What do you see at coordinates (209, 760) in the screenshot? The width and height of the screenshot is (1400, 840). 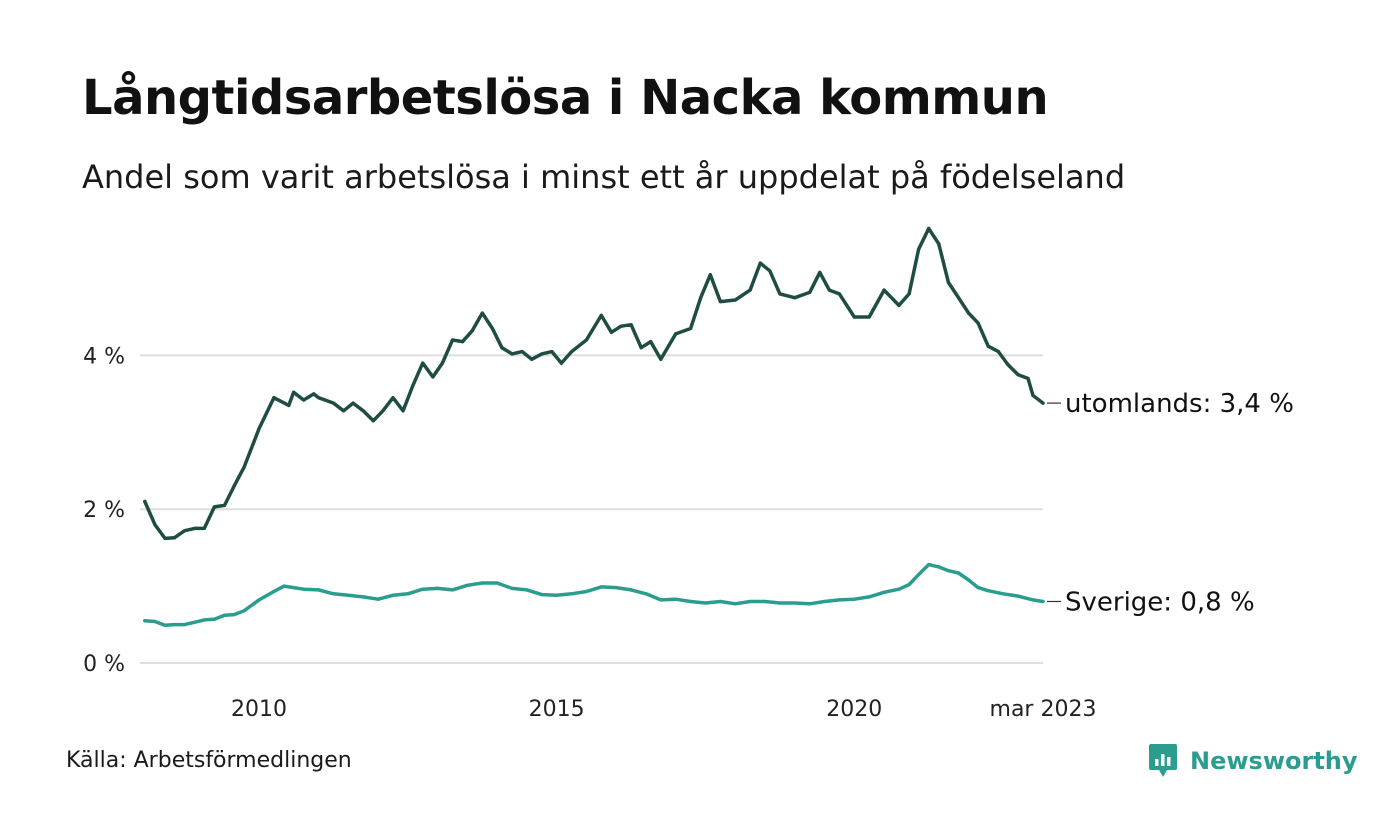 I see `source-note: Källa: Arbetsförmedlingen` at bounding box center [209, 760].